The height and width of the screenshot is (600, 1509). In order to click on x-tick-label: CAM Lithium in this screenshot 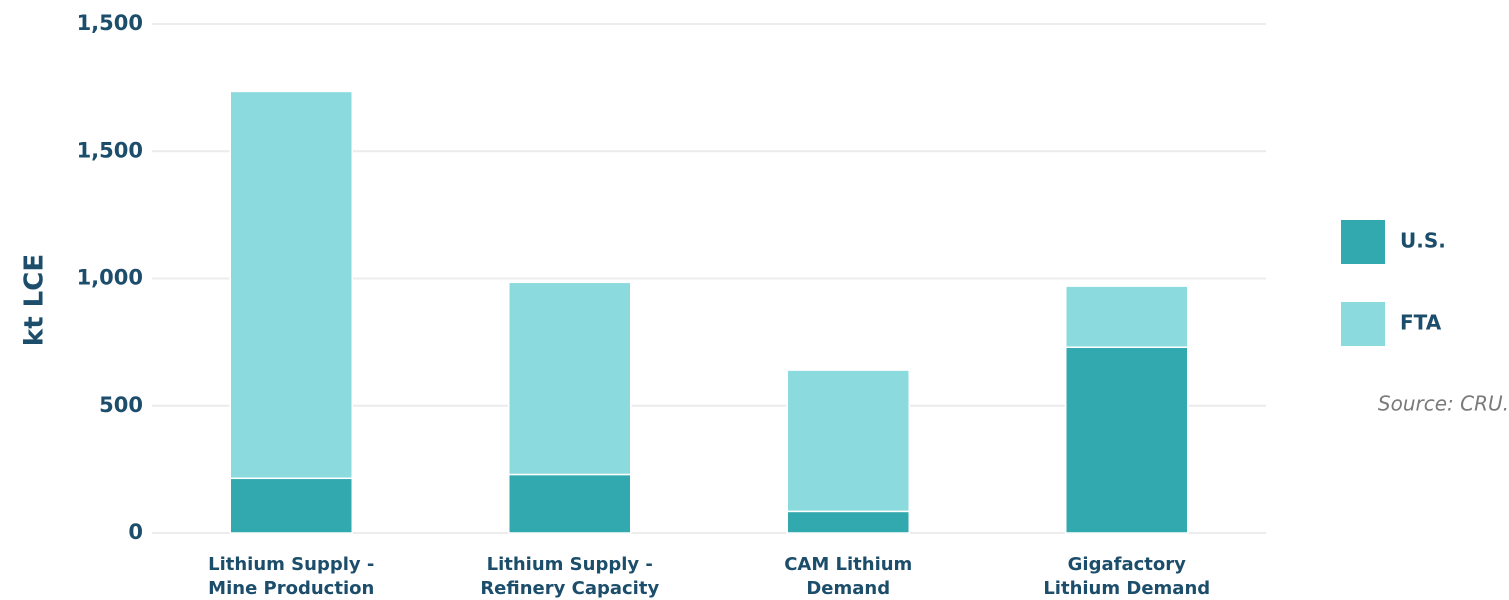, I will do `click(848, 564)`.